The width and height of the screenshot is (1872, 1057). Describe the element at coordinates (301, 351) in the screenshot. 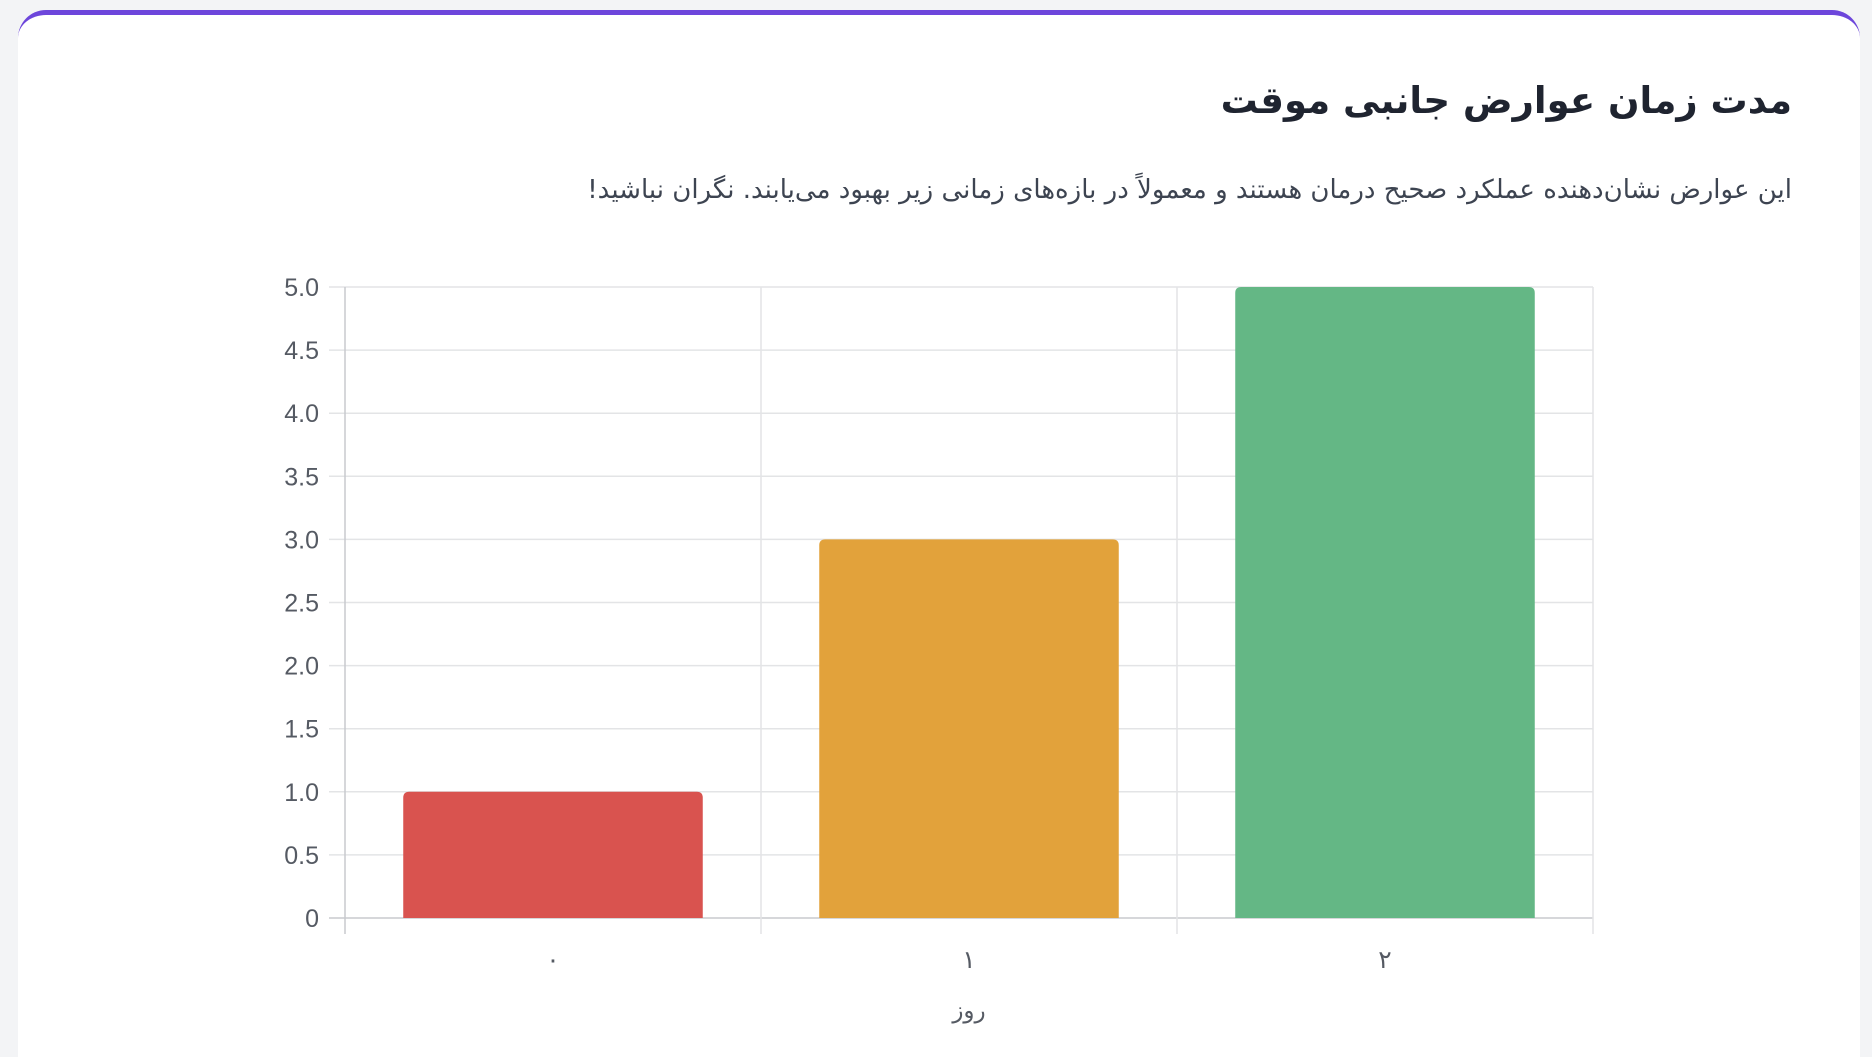

I see `y-tick-label: 4.5` at that location.